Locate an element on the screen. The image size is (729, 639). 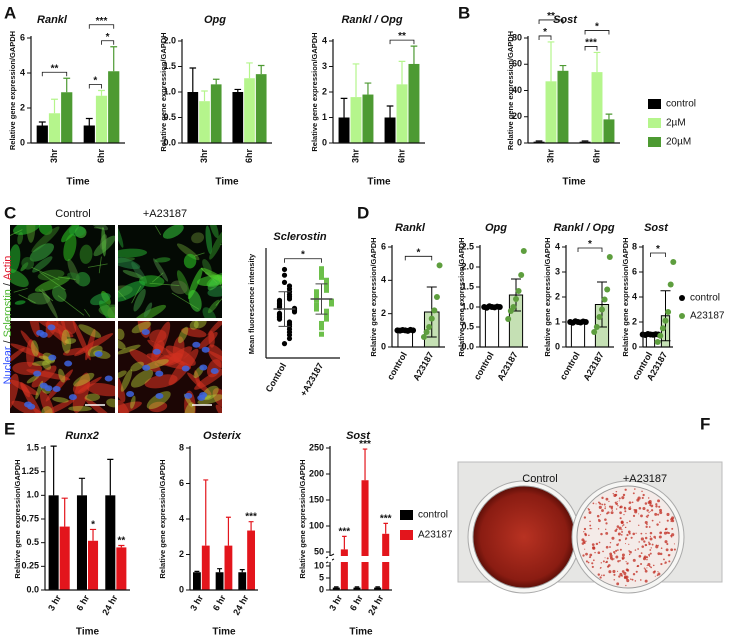
y-tick-label: 1.0 is located at coordinates (32, 495).